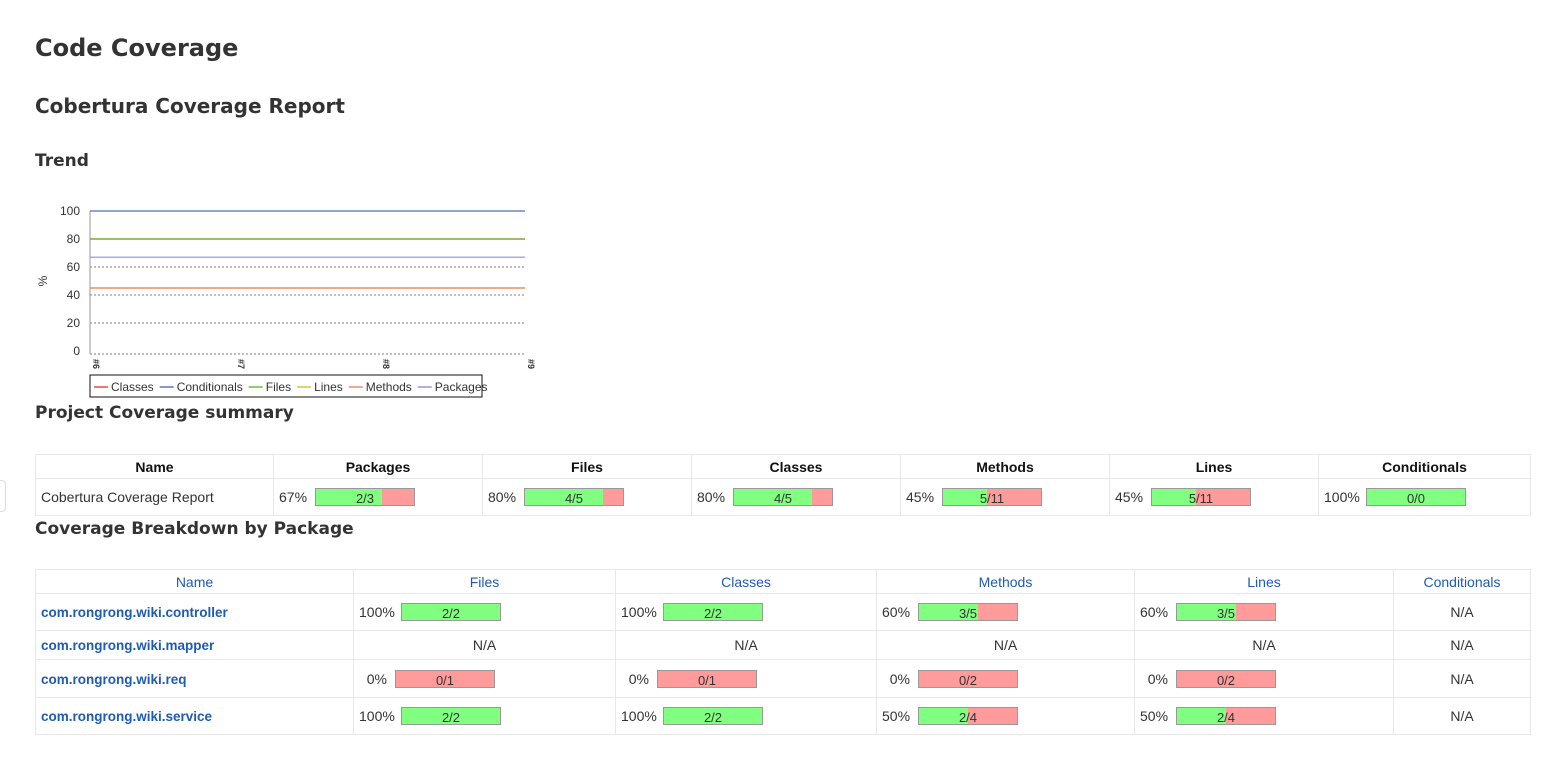  What do you see at coordinates (74, 239) in the screenshot?
I see `y-tick-label: 80` at bounding box center [74, 239].